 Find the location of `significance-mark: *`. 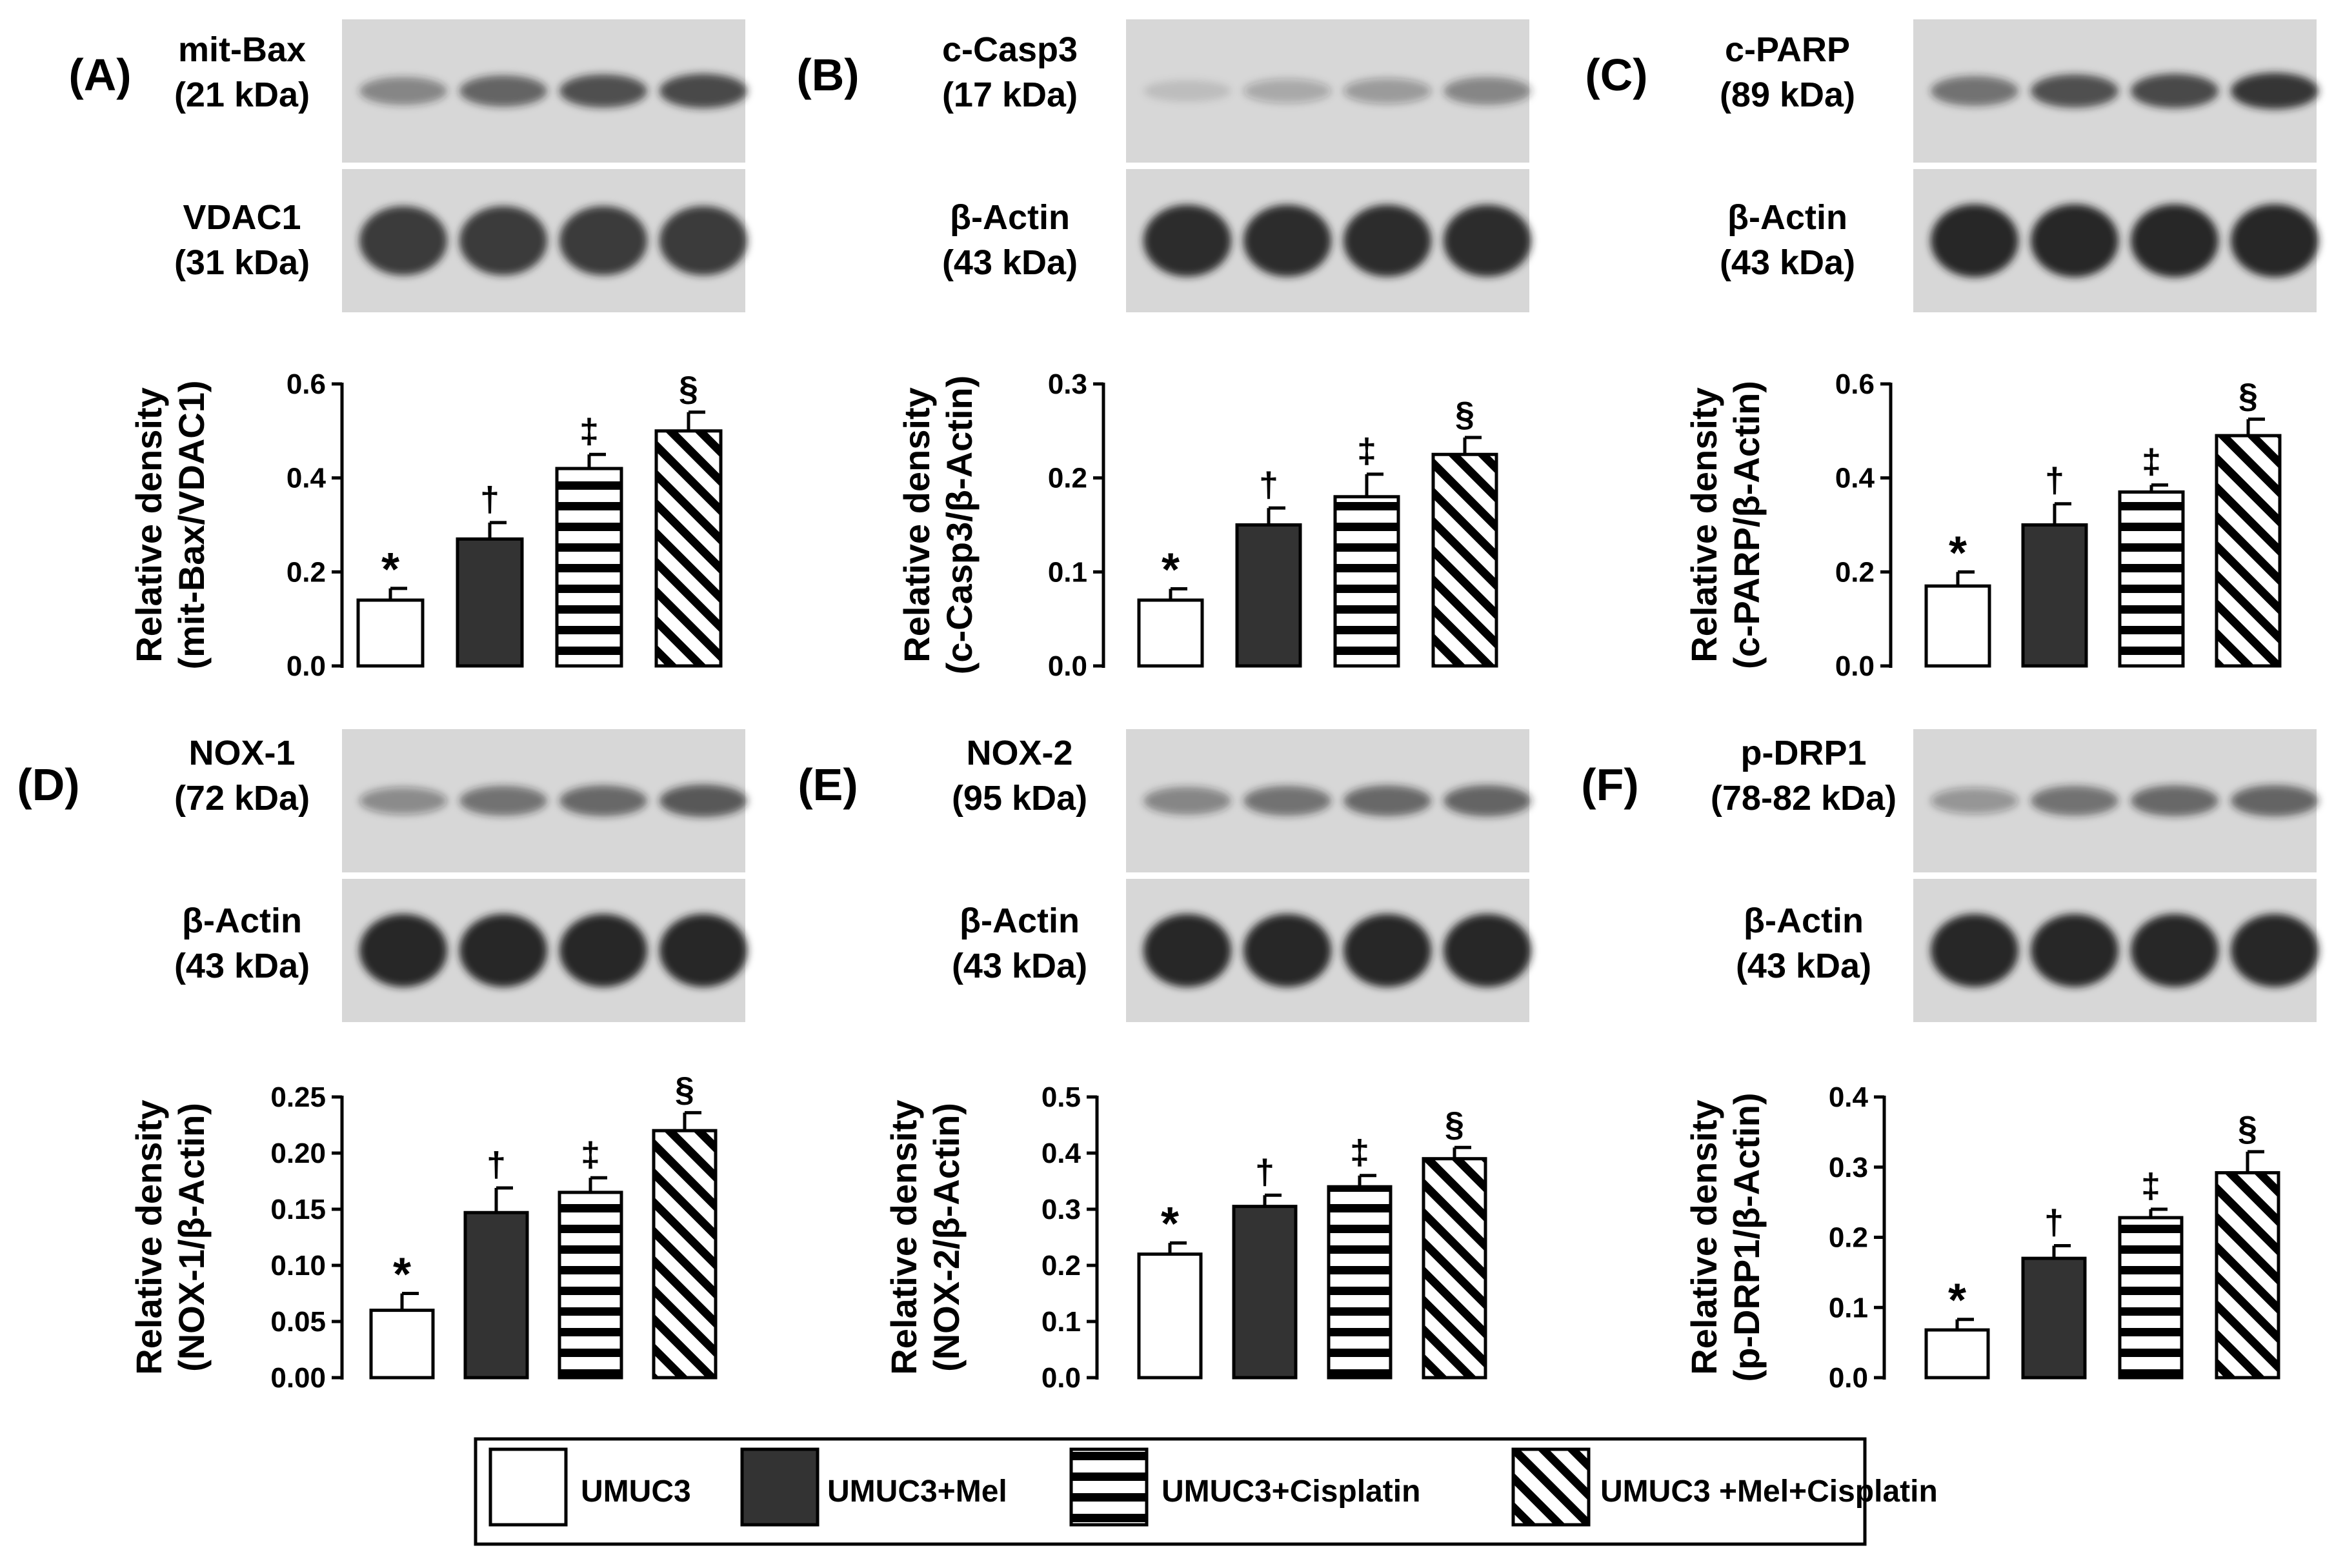

significance-mark: * is located at coordinates (402, 1275).